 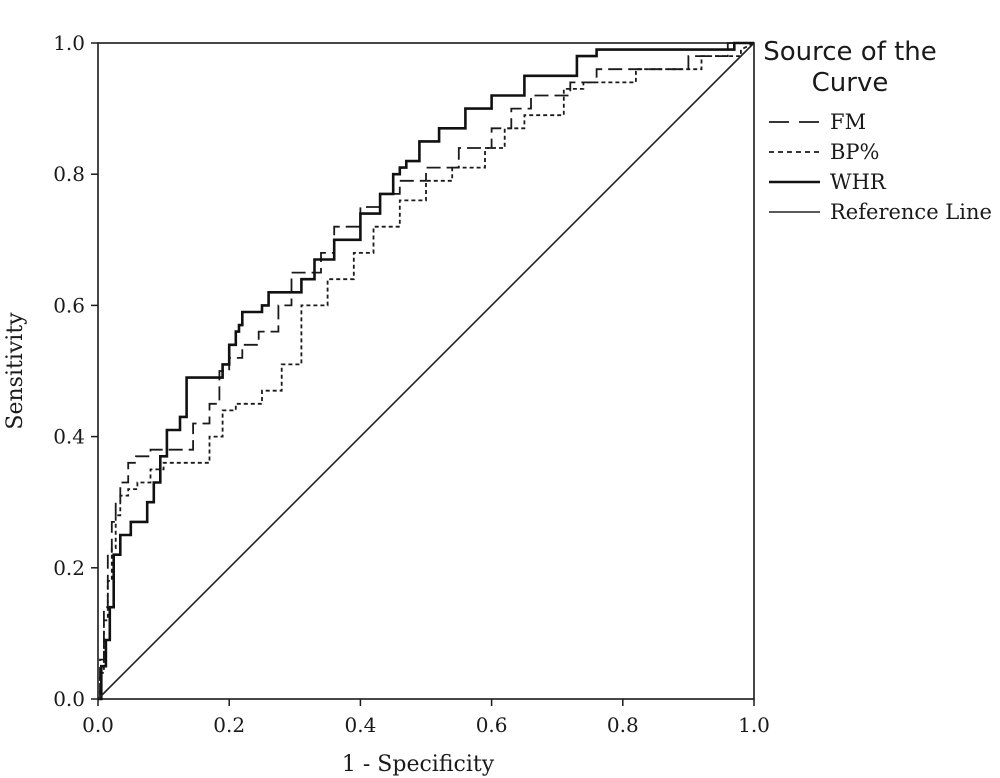 I want to click on y-tick-label: 0.2, so click(x=69, y=568).